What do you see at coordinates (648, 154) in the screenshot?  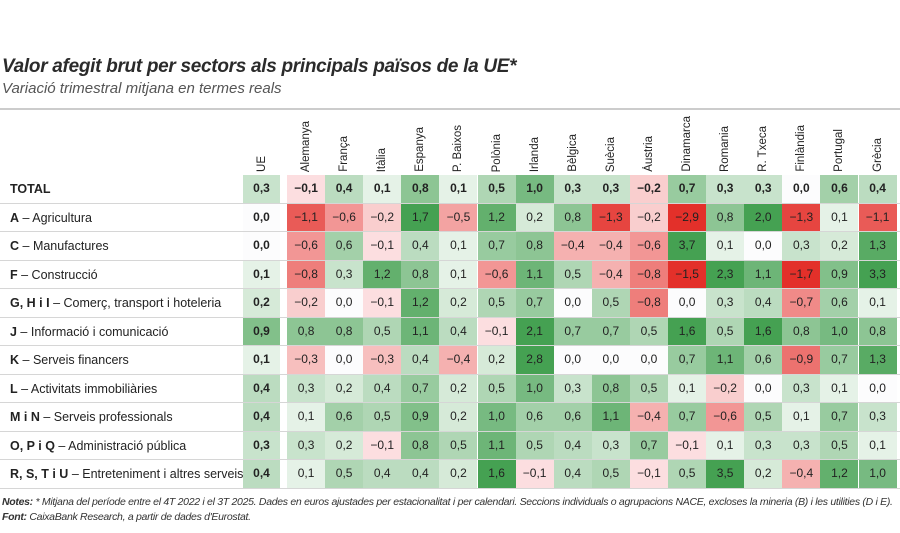 I see `column-header-label: Àustria` at bounding box center [648, 154].